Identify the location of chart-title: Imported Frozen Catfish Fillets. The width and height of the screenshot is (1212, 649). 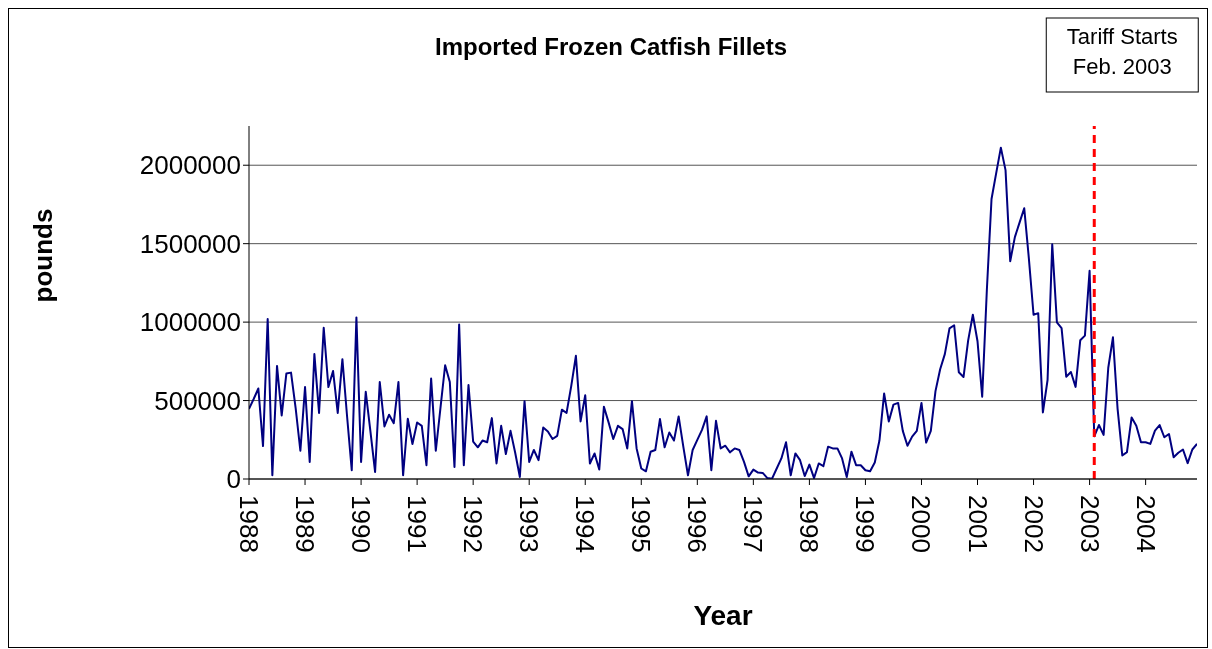
(611, 46).